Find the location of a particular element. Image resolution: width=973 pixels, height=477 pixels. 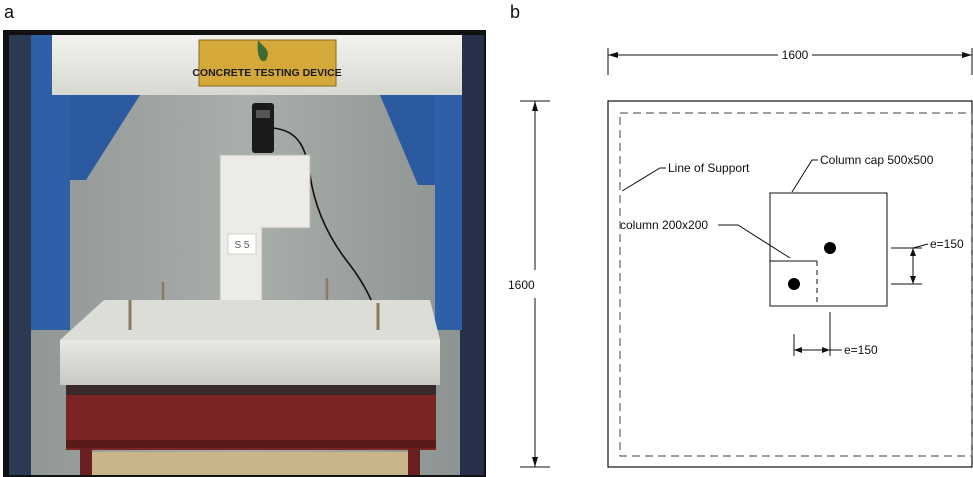

arrow-right-icon is located at coordinates (967, 55).